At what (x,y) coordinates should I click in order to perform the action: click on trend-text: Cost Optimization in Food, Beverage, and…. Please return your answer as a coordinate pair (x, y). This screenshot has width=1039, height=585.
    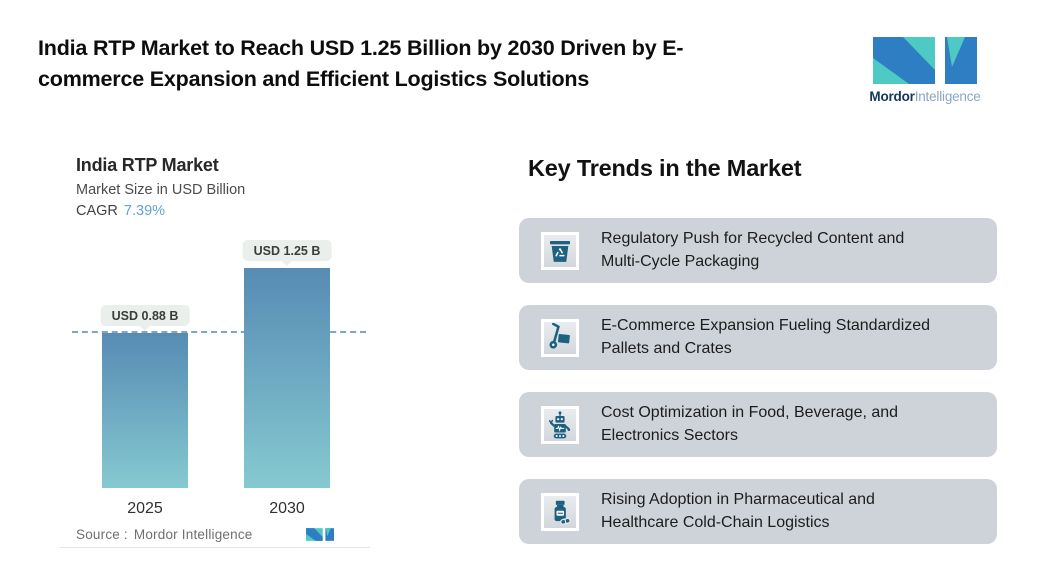
    Looking at the image, I should click on (749, 424).